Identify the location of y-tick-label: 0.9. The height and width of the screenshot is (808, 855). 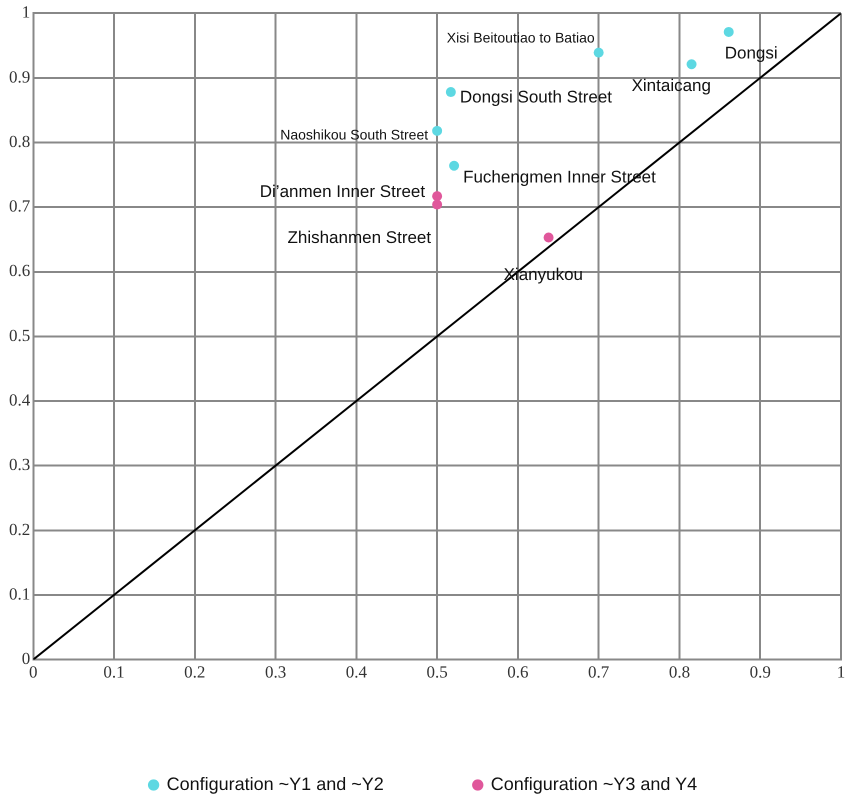
(19, 76).